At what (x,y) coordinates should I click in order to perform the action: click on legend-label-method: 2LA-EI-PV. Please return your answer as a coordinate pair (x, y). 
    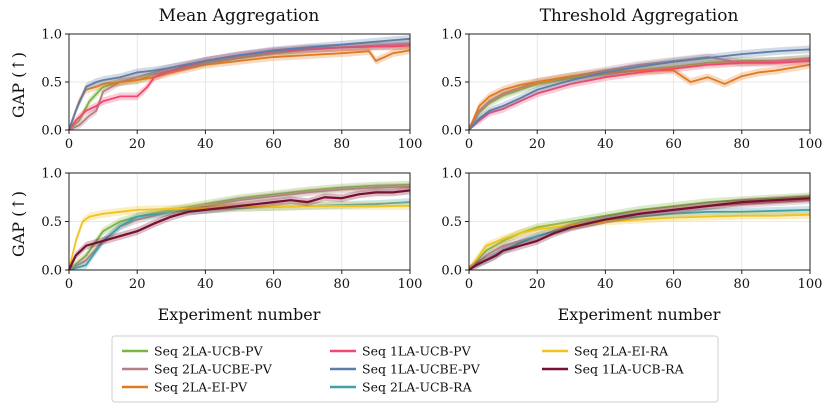
    Looking at the image, I should click on (213, 387).